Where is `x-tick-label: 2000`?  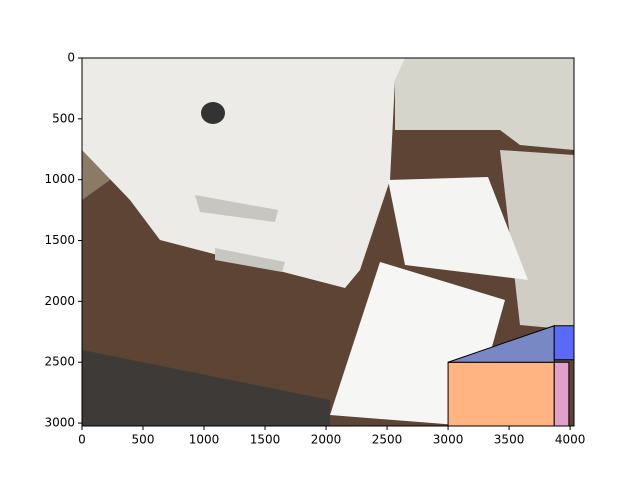
x-tick-label: 2000 is located at coordinates (326, 440).